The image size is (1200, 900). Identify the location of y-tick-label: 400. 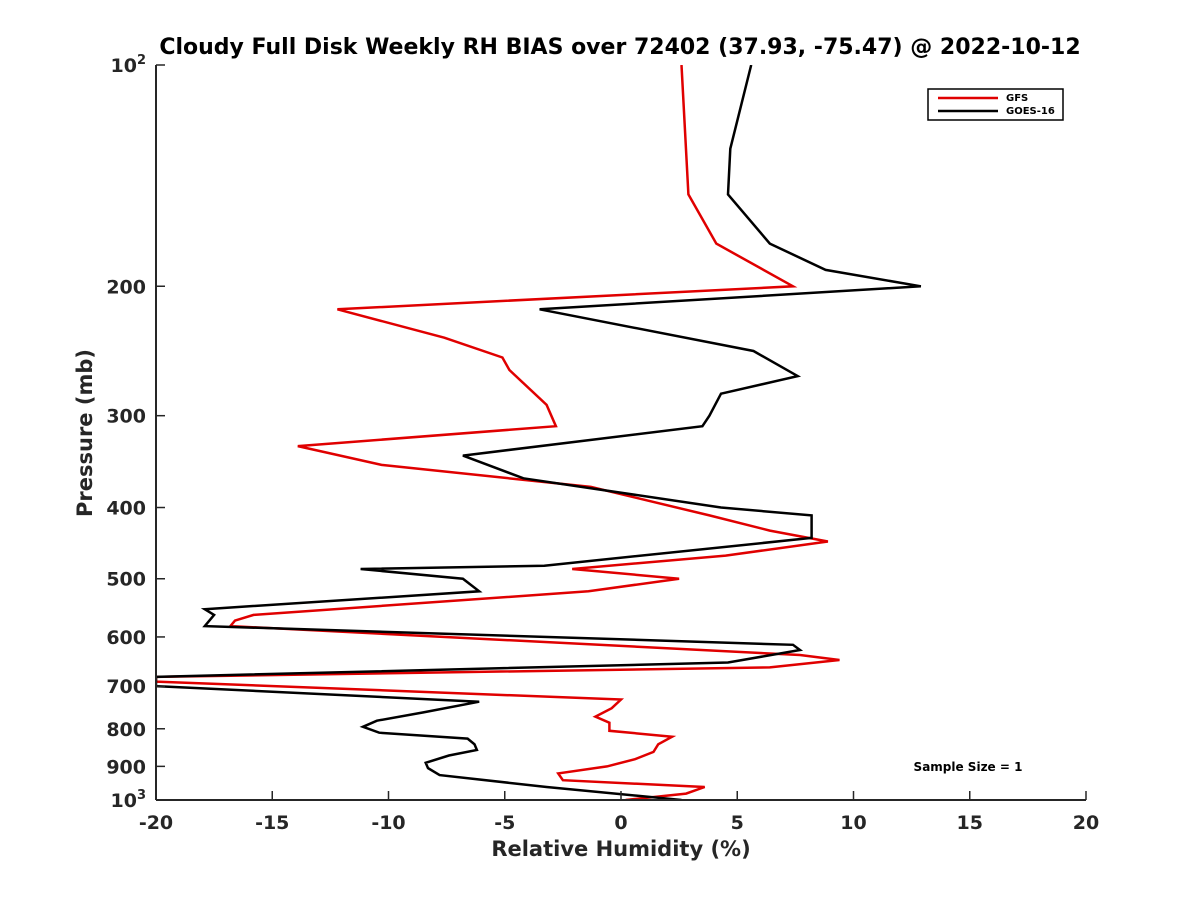
(126, 509).